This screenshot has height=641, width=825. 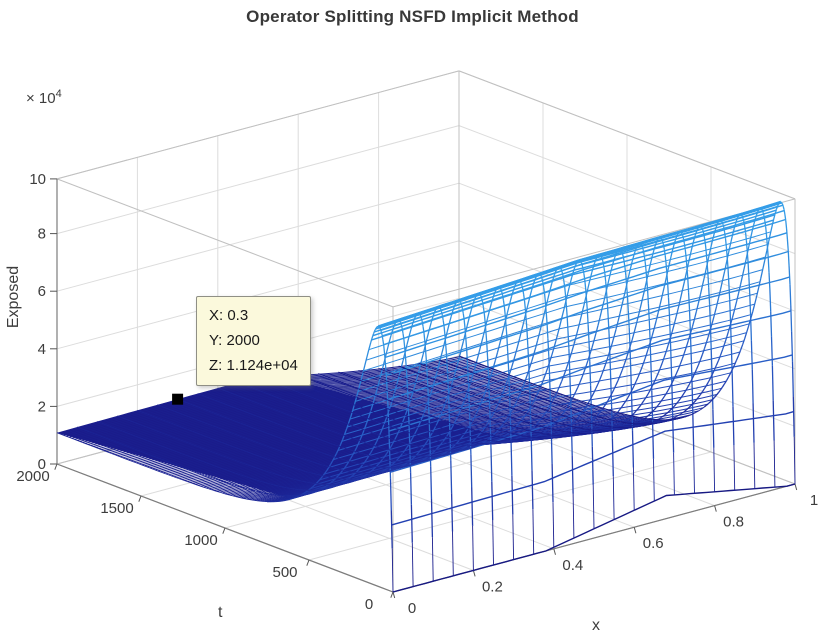 I want to click on datatip-marker, so click(x=178, y=399).